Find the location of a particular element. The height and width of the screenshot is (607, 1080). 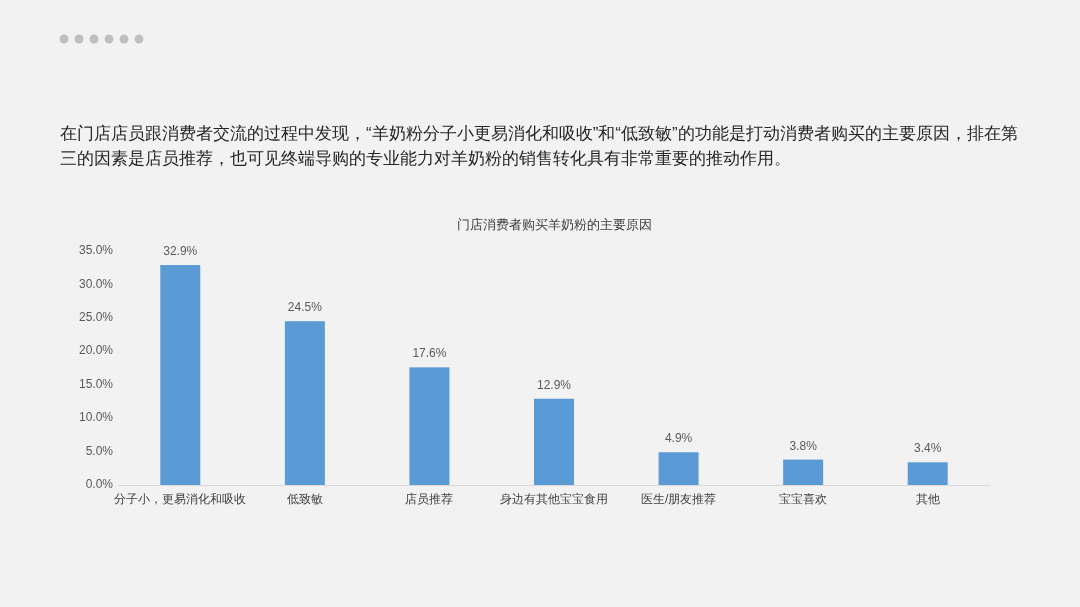

x-tick-label: 分子小，更易消化和吸收 is located at coordinates (180, 499).